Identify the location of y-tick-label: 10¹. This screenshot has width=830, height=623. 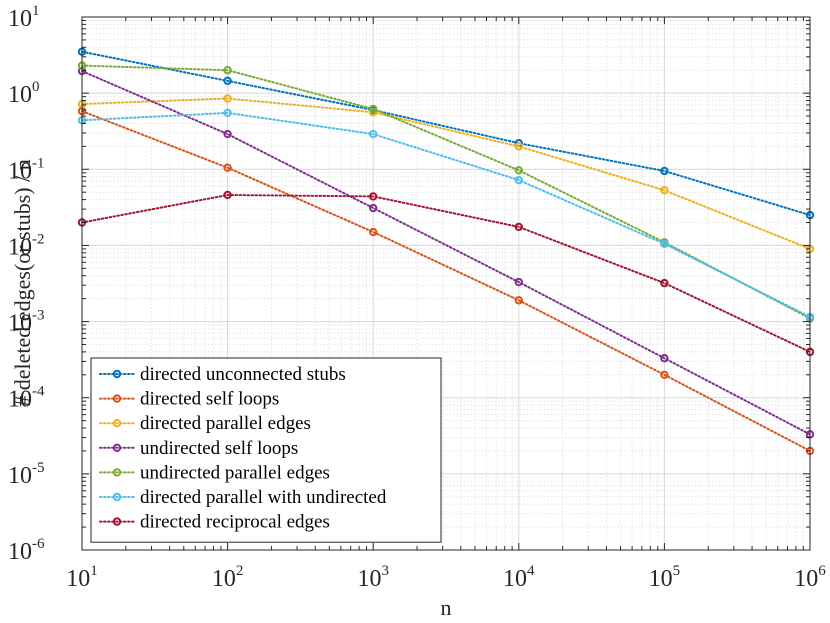
(24, 17).